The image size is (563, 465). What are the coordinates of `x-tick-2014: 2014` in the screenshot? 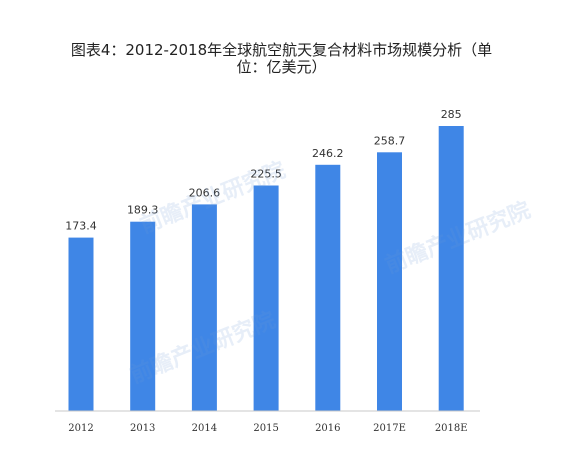 It's located at (204, 428).